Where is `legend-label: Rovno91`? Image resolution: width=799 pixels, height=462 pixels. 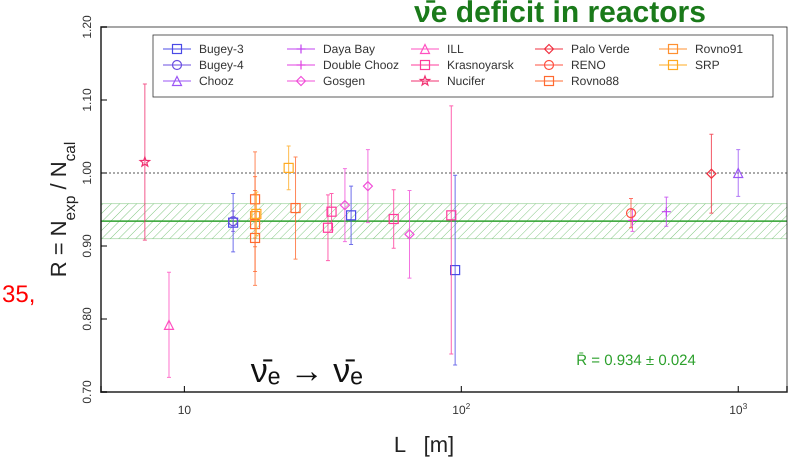 legend-label: Rovno91 is located at coordinates (719, 49).